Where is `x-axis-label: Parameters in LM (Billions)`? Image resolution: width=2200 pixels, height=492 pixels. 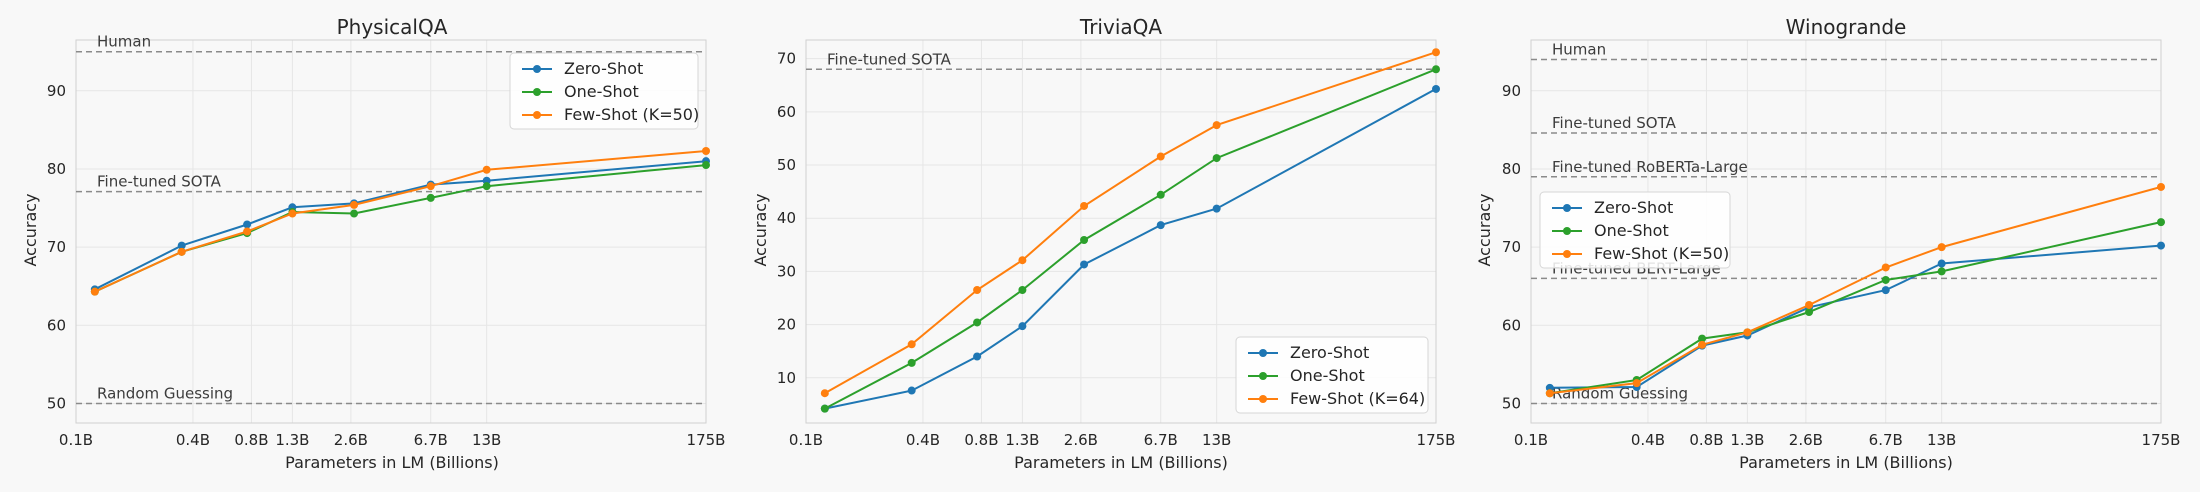
x-axis-label: Parameters in LM (Billions) is located at coordinates (392, 462).